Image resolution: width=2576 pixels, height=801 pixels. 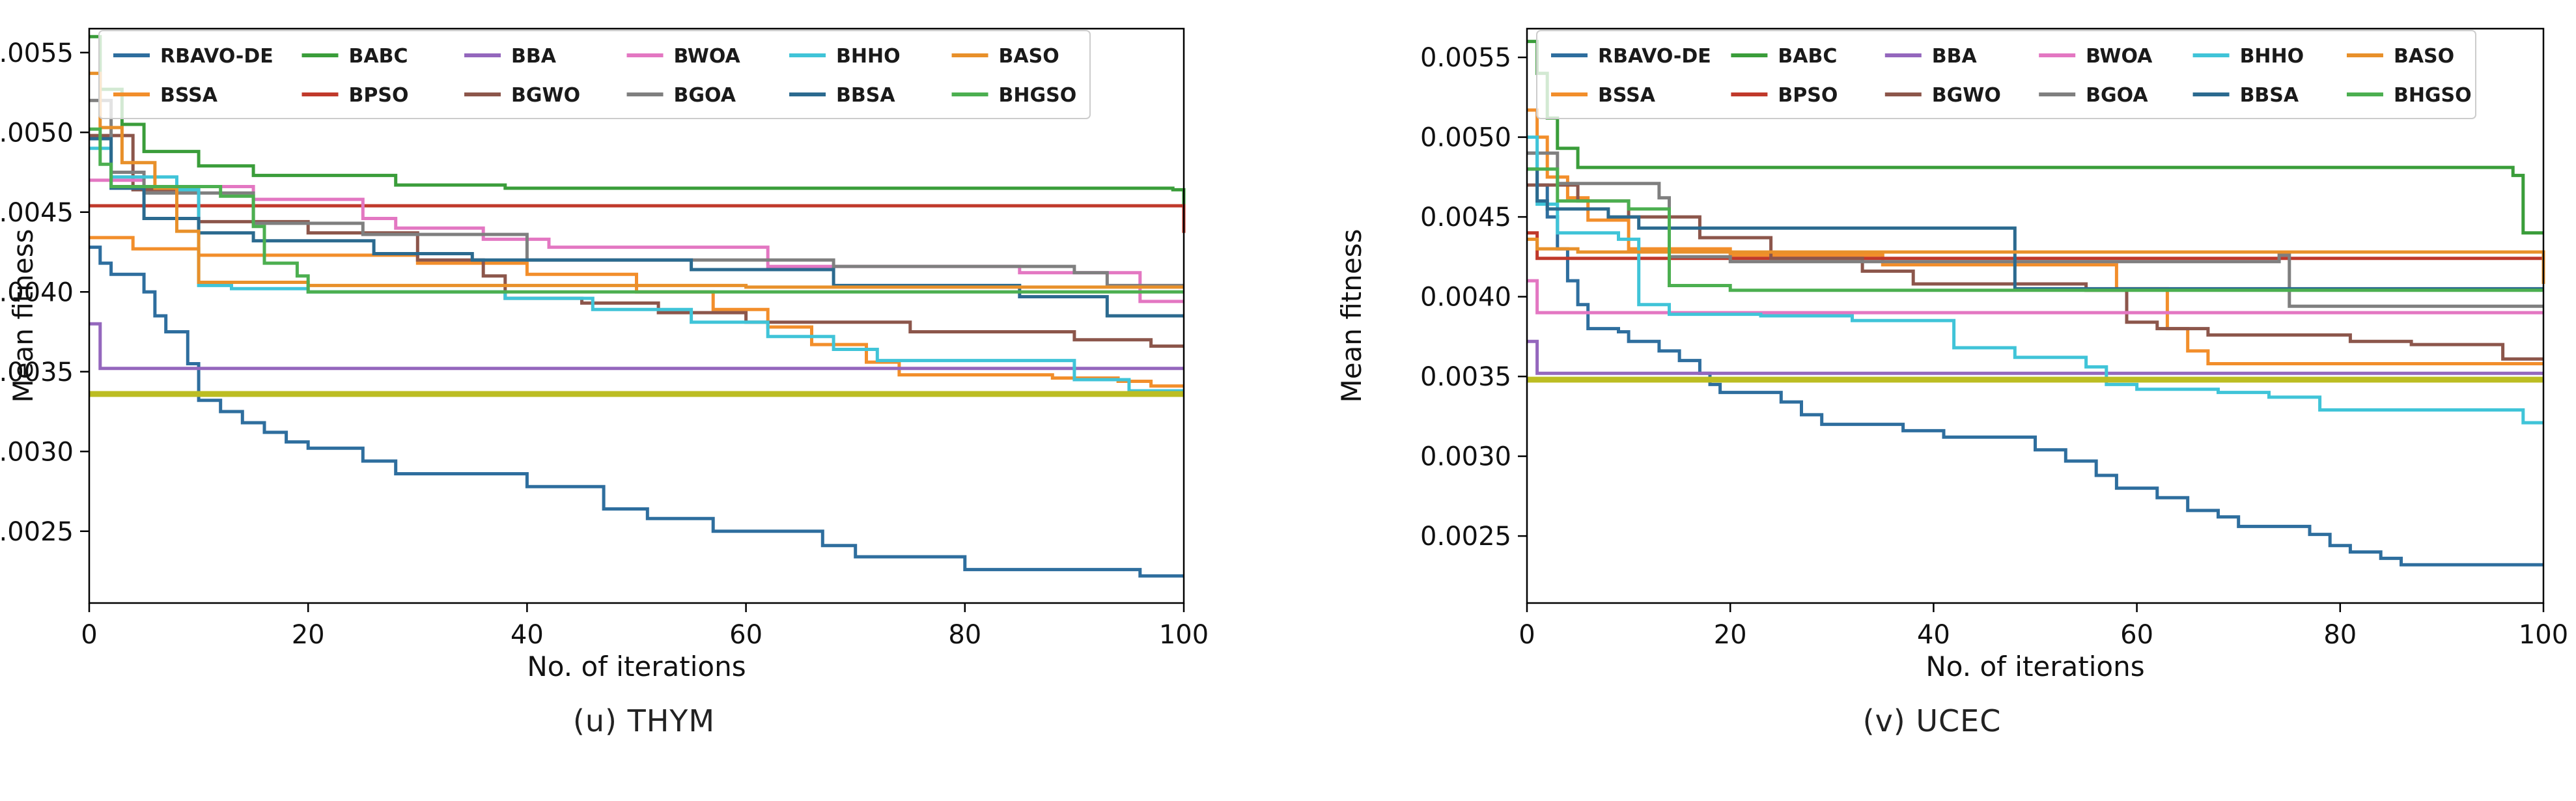 I want to click on thym-ytick-label: 0.0055, so click(x=37, y=53).